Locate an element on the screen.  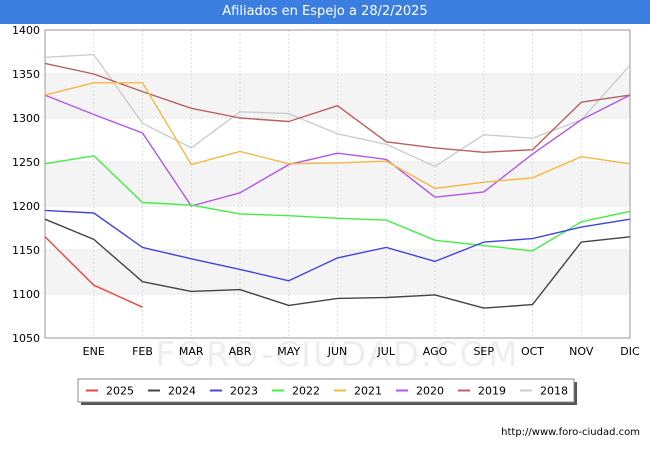
series-line-2023 is located at coordinates (337, 245).